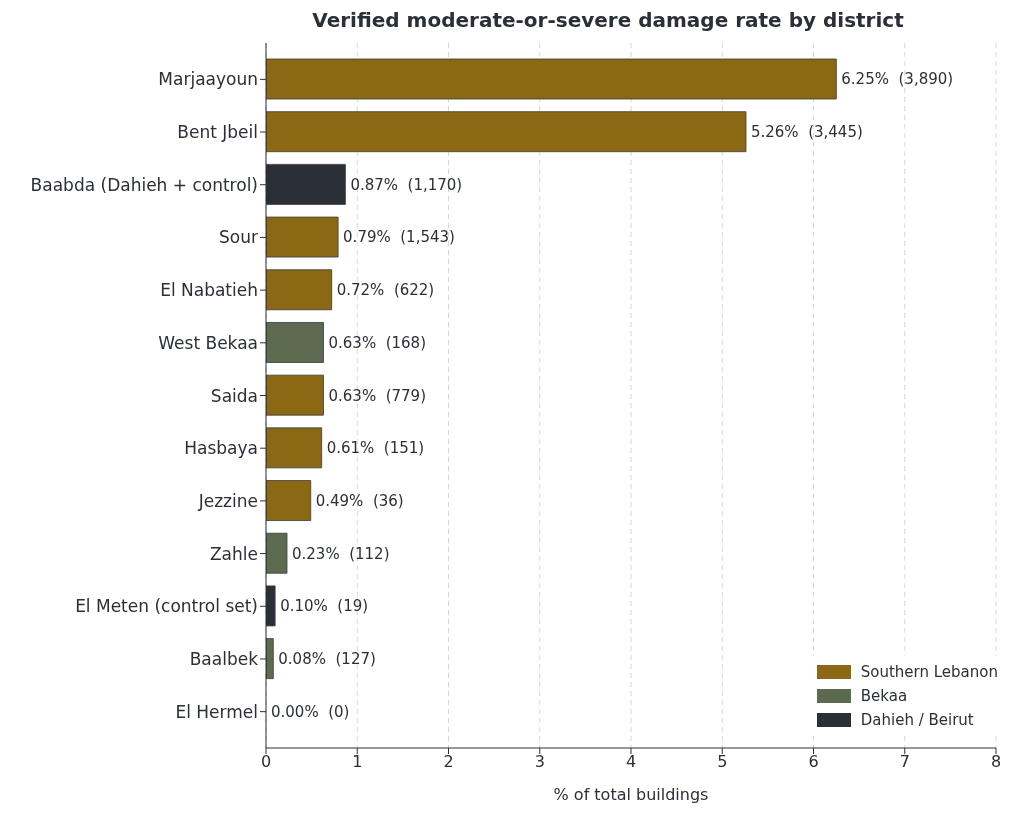 Image resolution: width=1013 pixels, height=827 pixels. What do you see at coordinates (884, 696) in the screenshot?
I see `legend-label: Bekaa` at bounding box center [884, 696].